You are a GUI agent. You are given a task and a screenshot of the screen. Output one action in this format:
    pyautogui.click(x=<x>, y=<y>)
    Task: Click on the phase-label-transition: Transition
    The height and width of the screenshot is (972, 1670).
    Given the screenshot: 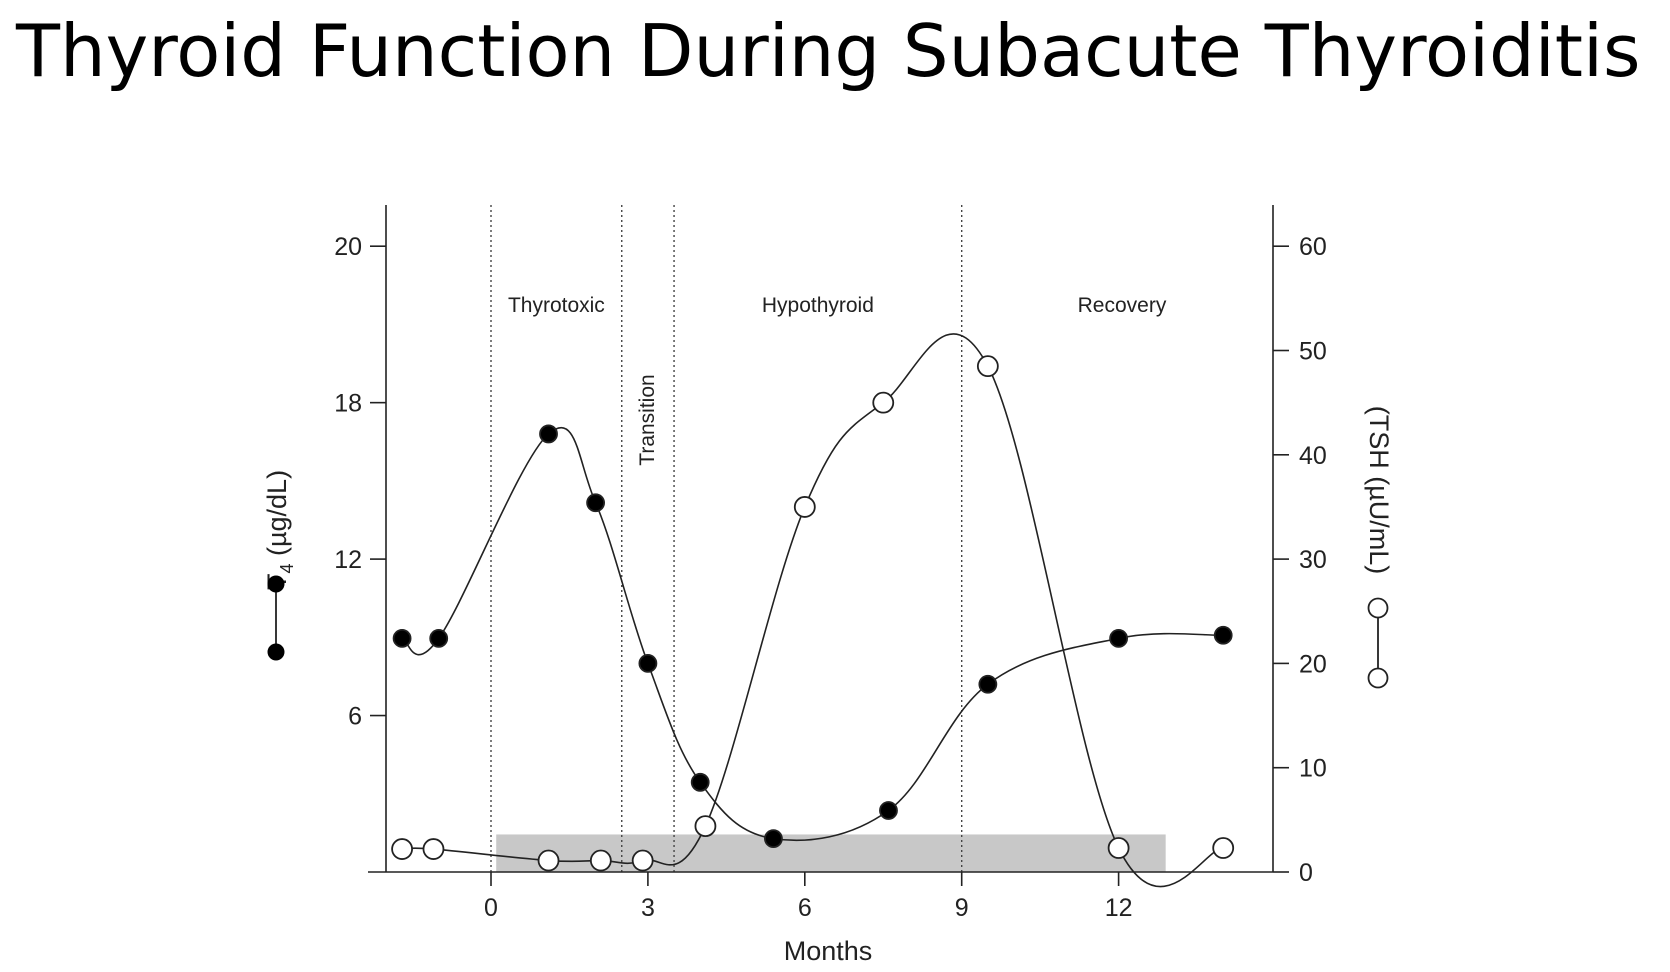 What is the action you would take?
    pyautogui.click(x=647, y=419)
    